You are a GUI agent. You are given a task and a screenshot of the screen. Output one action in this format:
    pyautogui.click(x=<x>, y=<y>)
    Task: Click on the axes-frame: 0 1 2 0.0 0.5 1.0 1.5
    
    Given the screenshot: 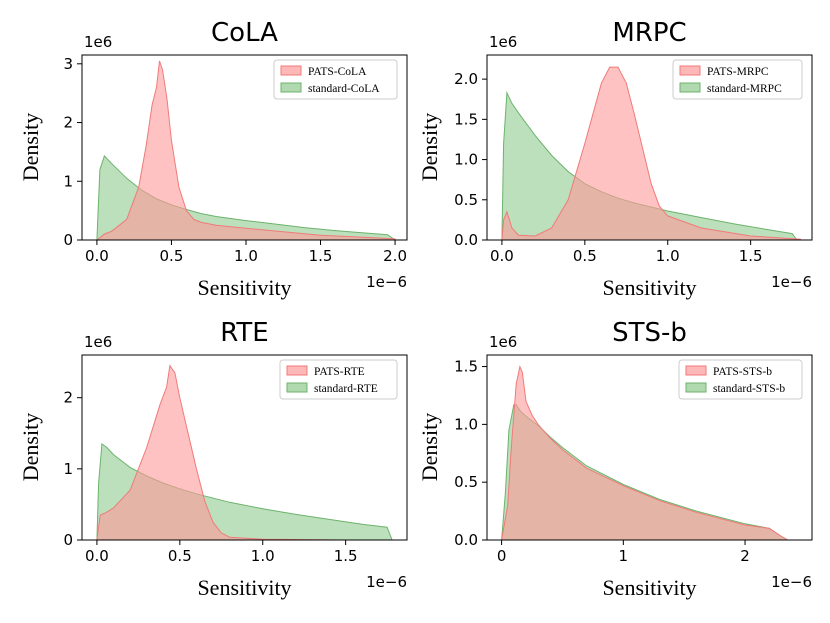 What is the action you would take?
    pyautogui.click(x=633, y=459)
    